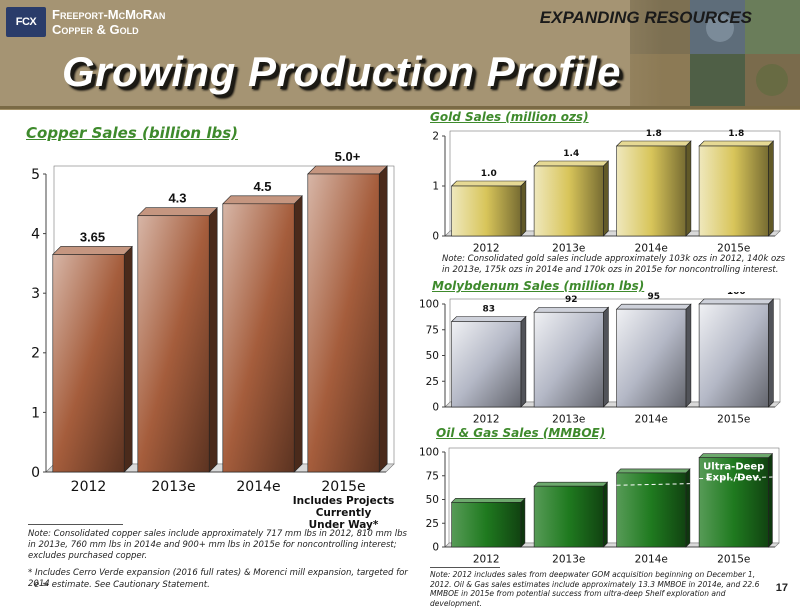  Describe the element at coordinates (122, 585) in the screenshot. I see `estimate-note: e = estimate. See Cautionary Statement.` at that location.